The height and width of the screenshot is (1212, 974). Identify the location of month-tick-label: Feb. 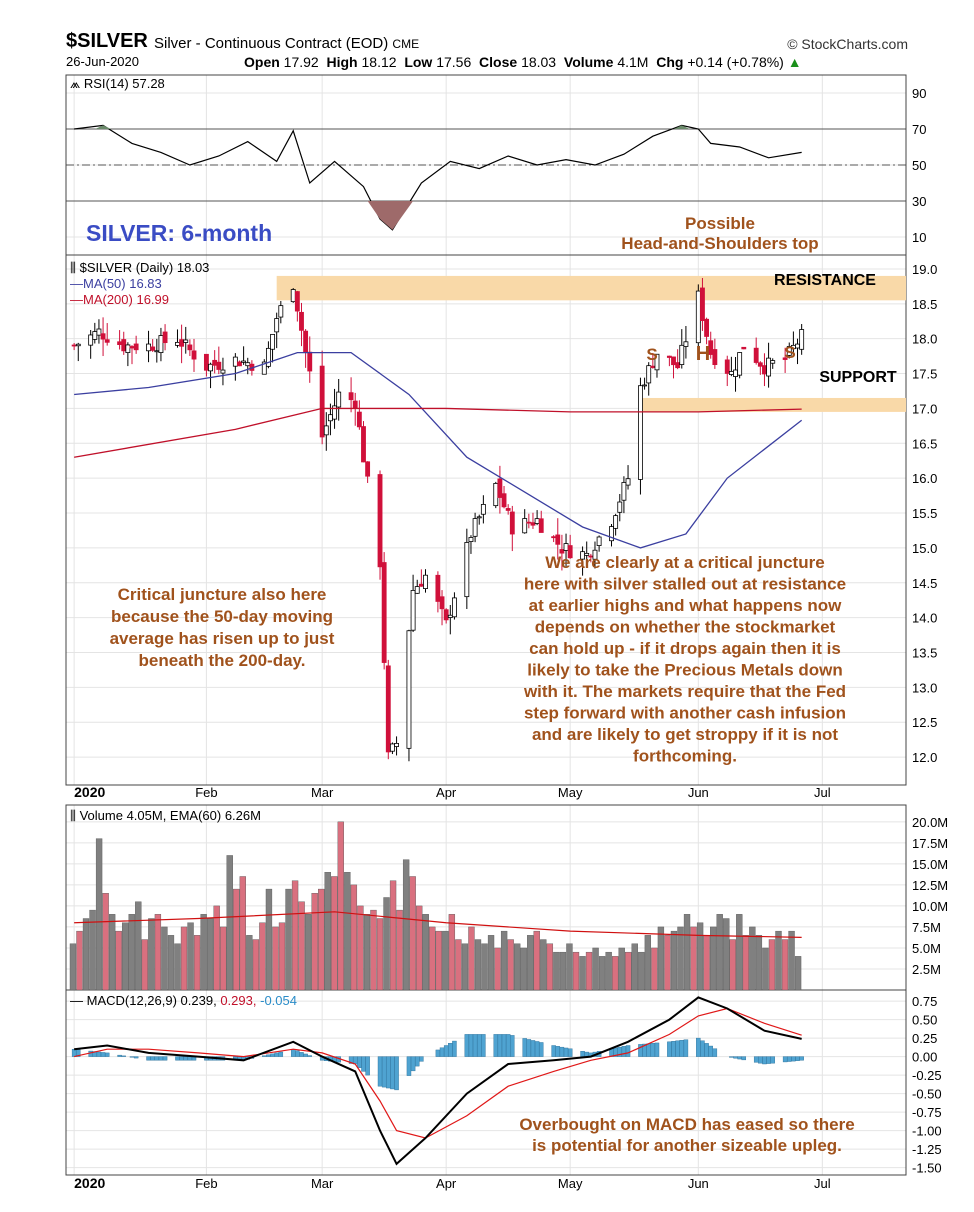
(206, 1183).